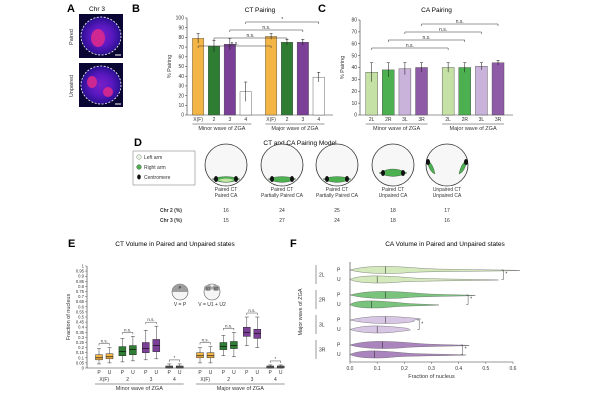  Describe the element at coordinates (157, 178) in the screenshot. I see `legend-centromere: Centromere` at that location.